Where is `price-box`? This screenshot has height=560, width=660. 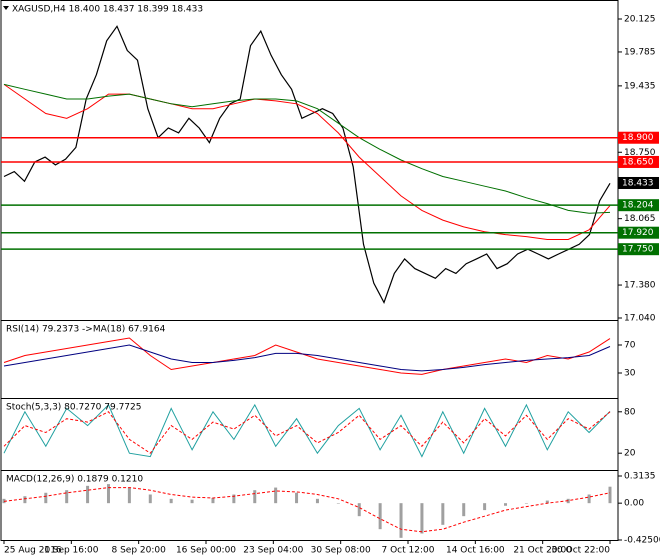
price-box is located at coordinates (638, 182).